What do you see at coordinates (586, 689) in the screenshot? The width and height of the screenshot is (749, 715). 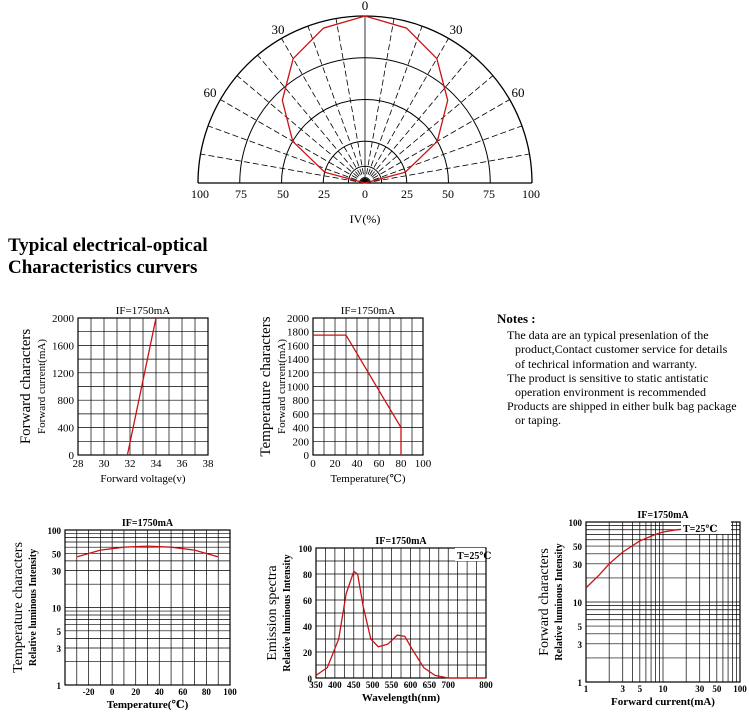 I see `x-tick-label: 1` at bounding box center [586, 689].